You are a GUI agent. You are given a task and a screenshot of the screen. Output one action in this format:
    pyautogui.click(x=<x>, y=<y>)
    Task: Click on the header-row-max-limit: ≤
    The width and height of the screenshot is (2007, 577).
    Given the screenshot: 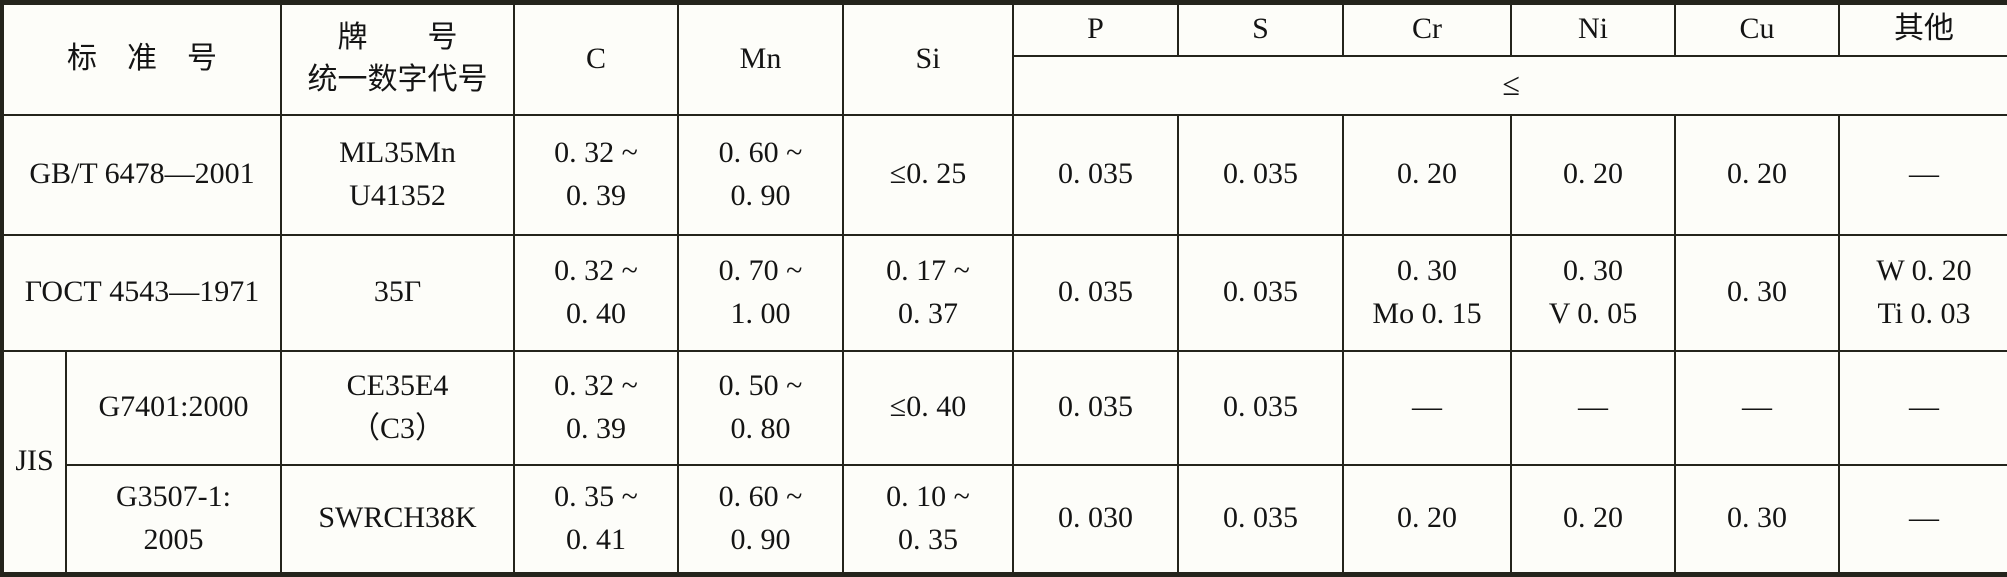 What is the action you would take?
    pyautogui.click(x=1004, y=85)
    